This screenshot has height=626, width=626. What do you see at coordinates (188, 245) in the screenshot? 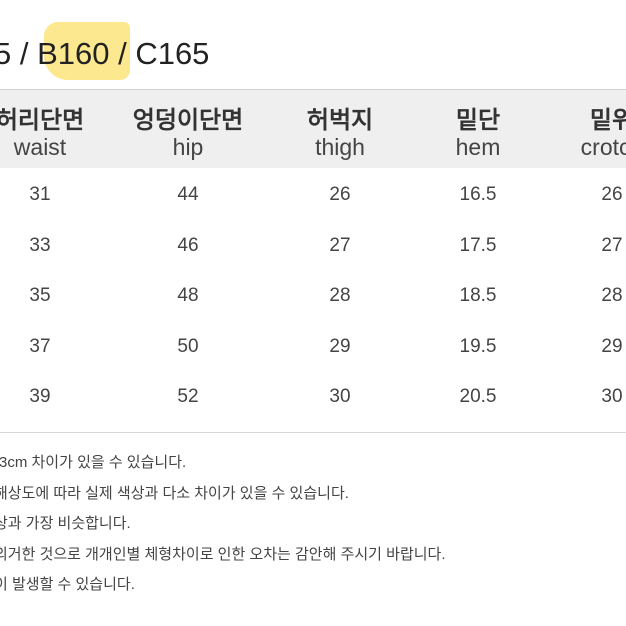
I see `table-cell: 46` at bounding box center [188, 245].